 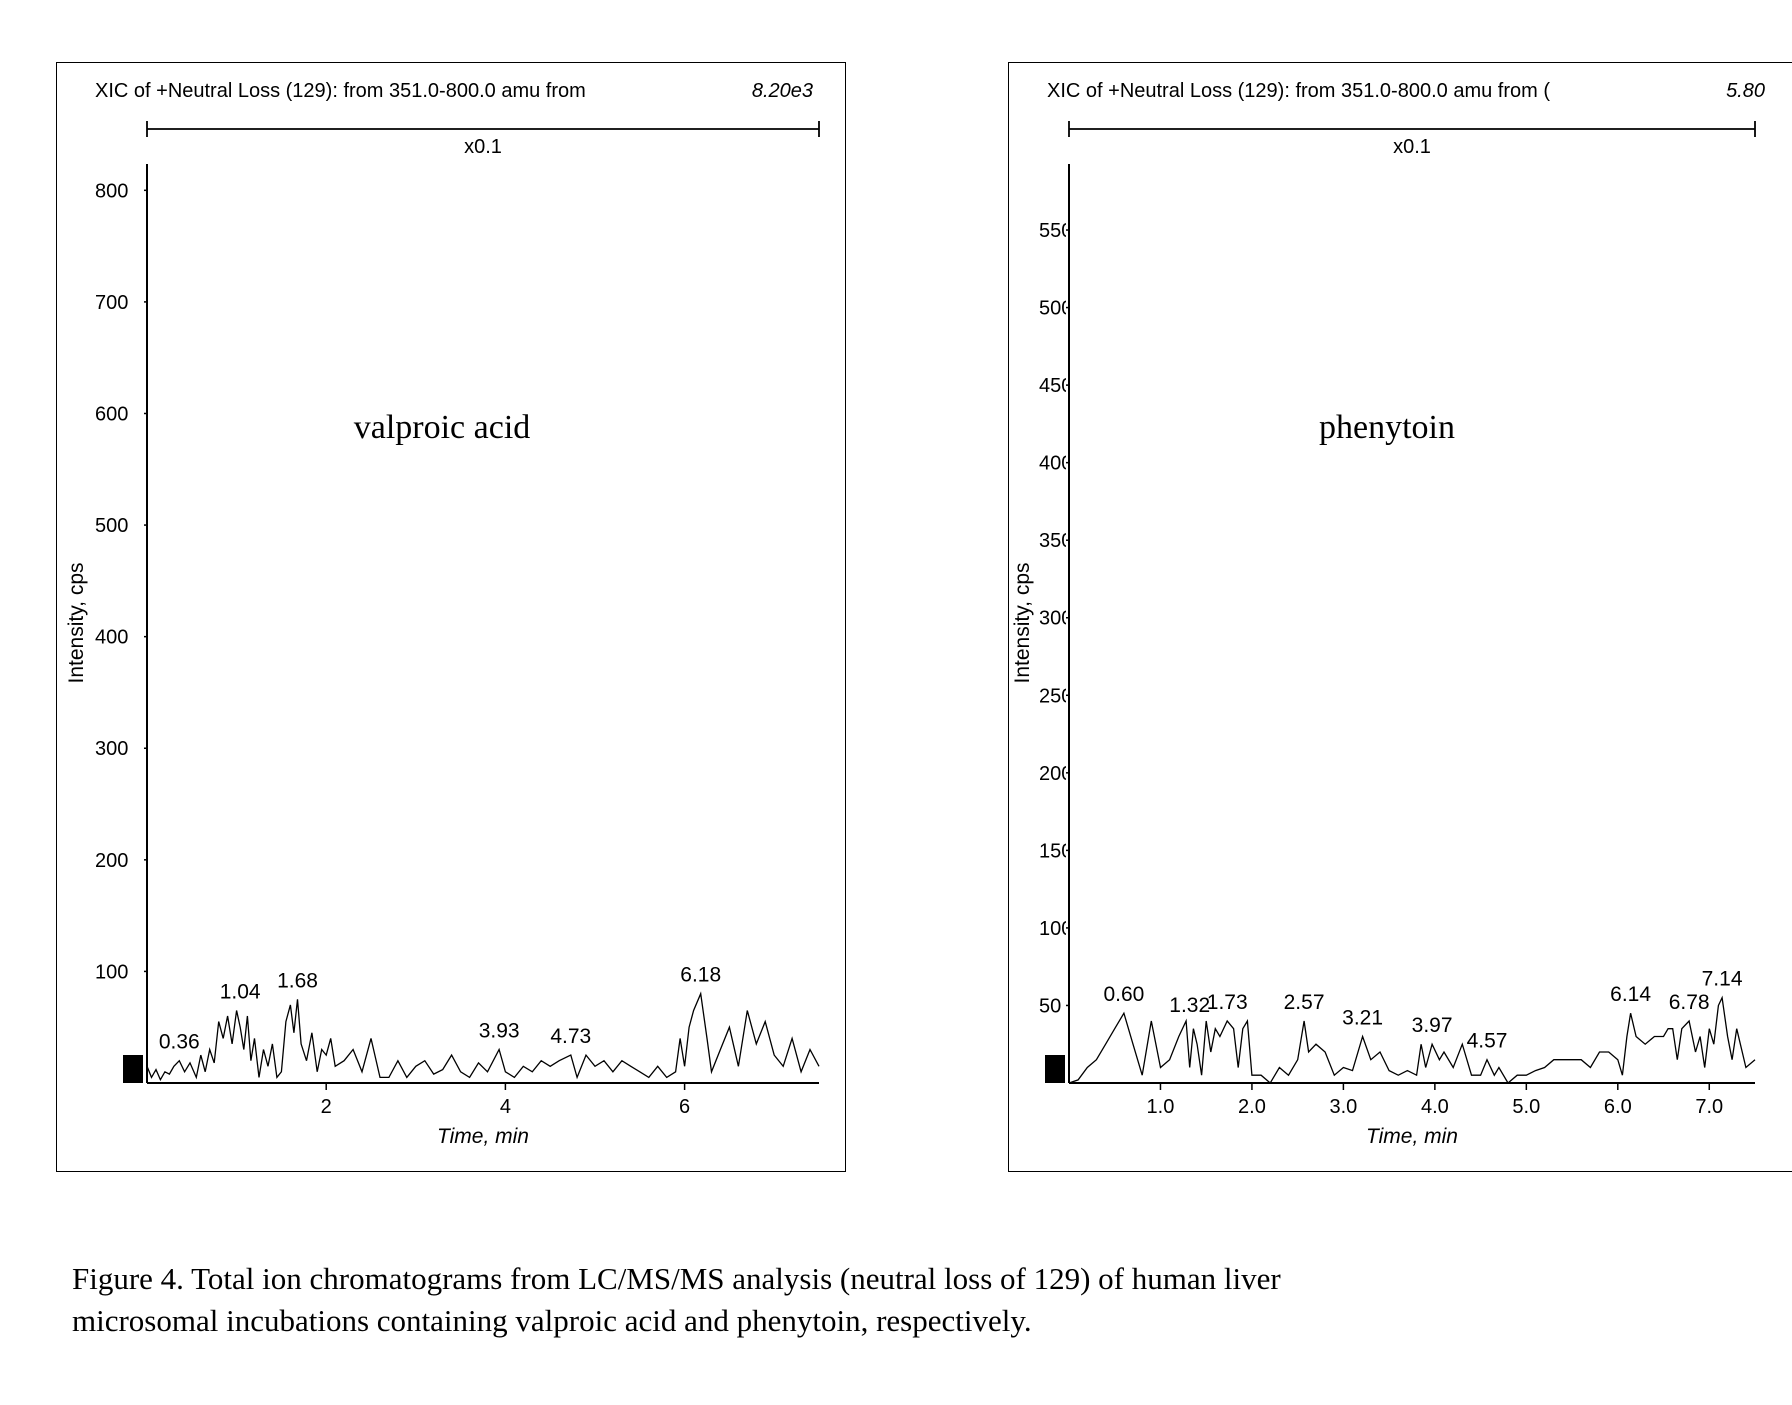 I want to click on y-tick-label: 150, so click(x=1055, y=851).